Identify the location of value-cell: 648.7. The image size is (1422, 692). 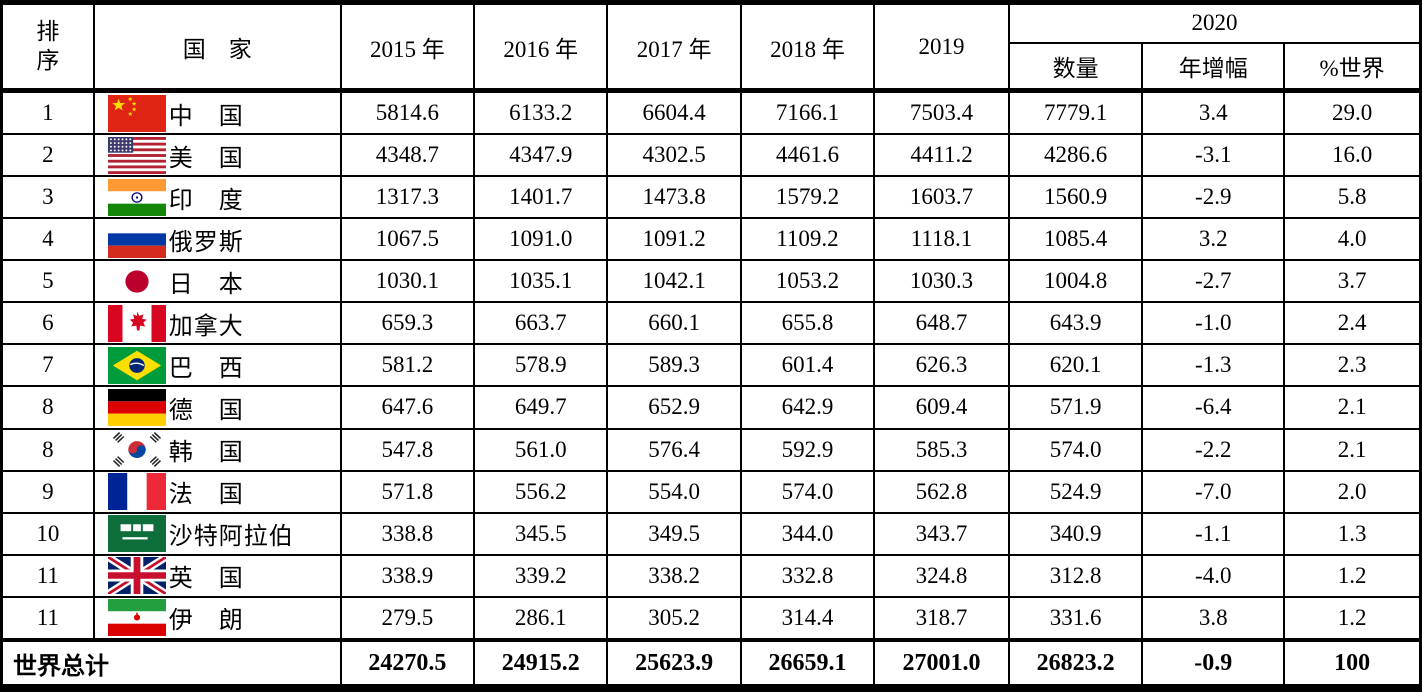
(941, 323).